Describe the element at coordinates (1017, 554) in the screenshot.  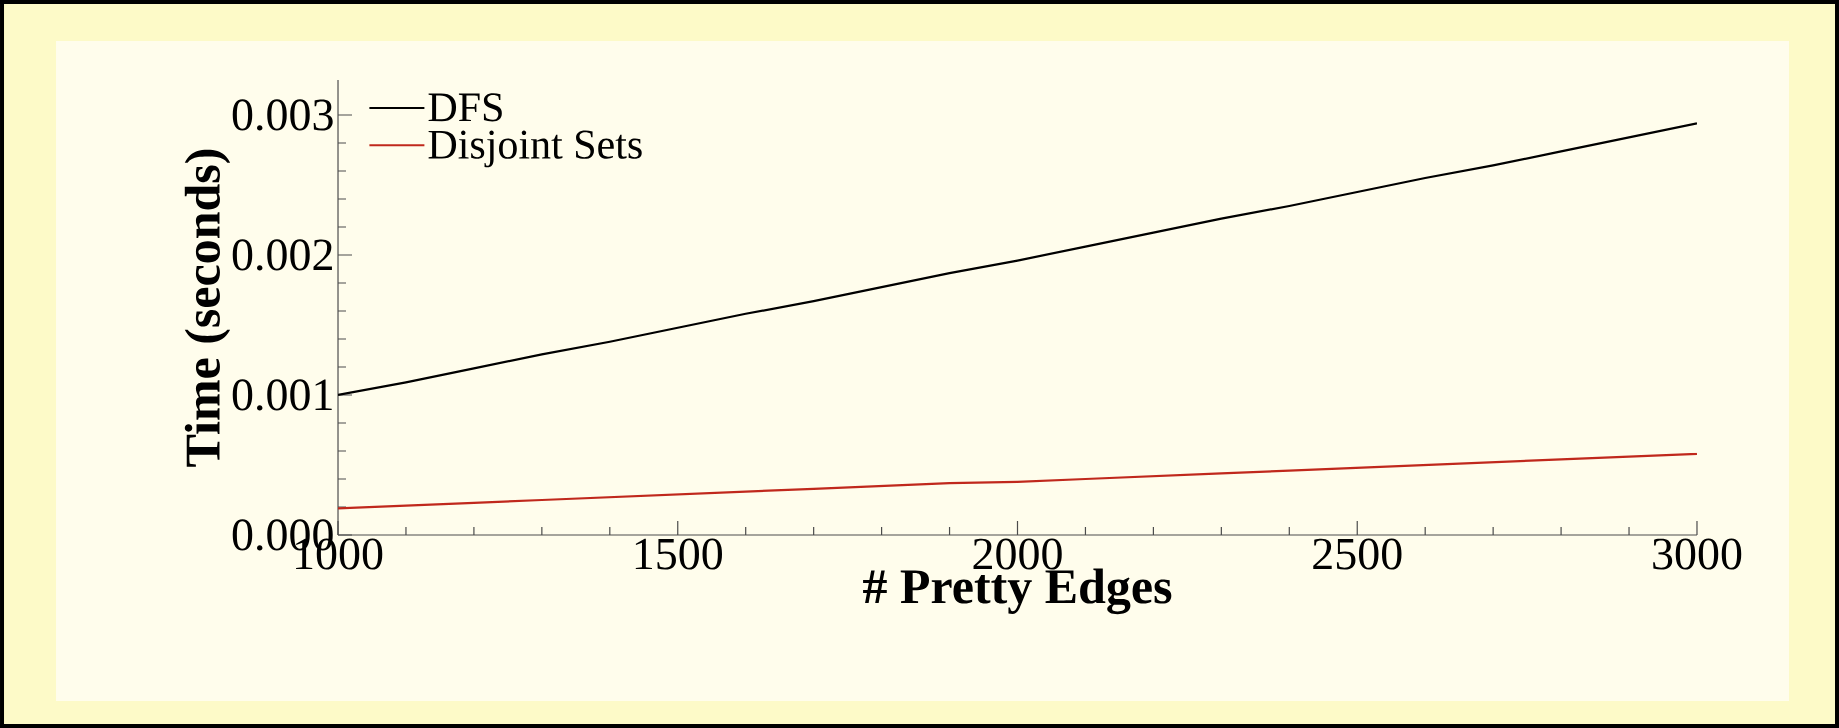
I see `x-tick-label: 2000` at that location.